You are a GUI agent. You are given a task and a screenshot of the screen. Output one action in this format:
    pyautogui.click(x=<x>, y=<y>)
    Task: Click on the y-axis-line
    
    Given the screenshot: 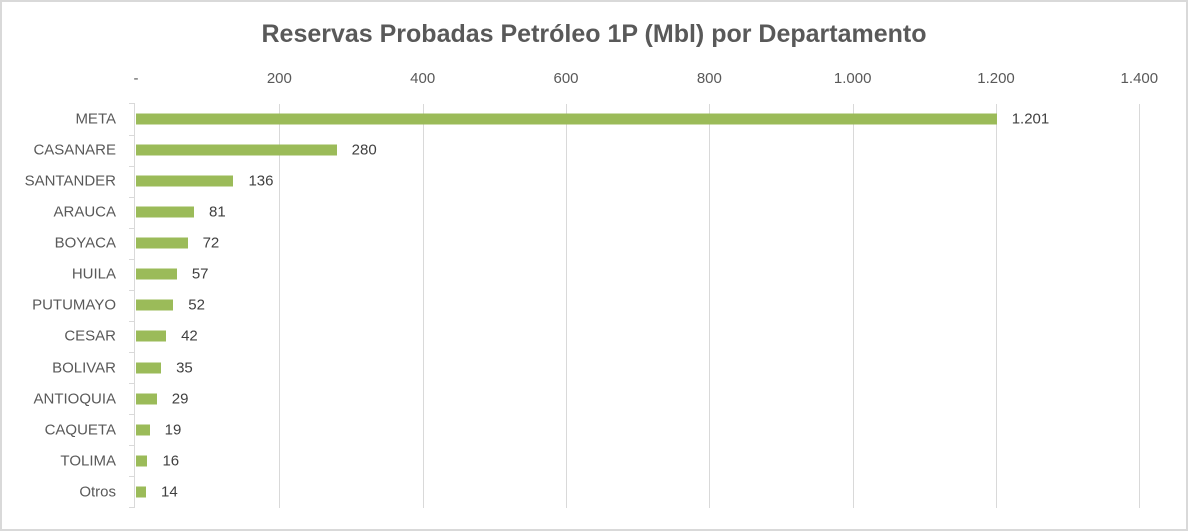 What is the action you would take?
    pyautogui.click(x=134, y=306)
    